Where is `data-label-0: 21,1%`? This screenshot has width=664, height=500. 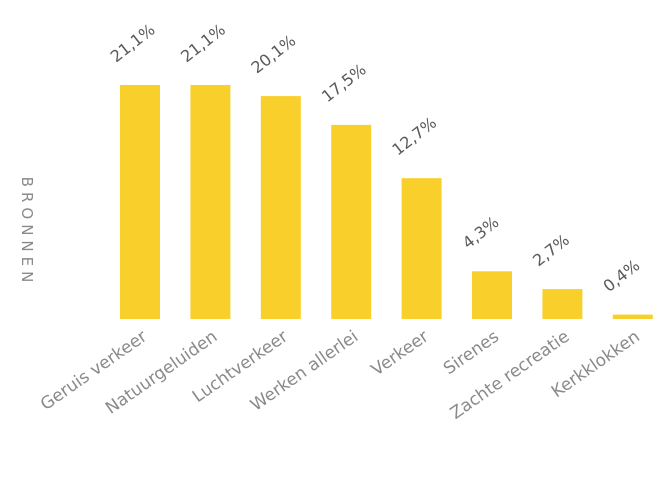
data-label-0: 21,1% is located at coordinates (133, 43).